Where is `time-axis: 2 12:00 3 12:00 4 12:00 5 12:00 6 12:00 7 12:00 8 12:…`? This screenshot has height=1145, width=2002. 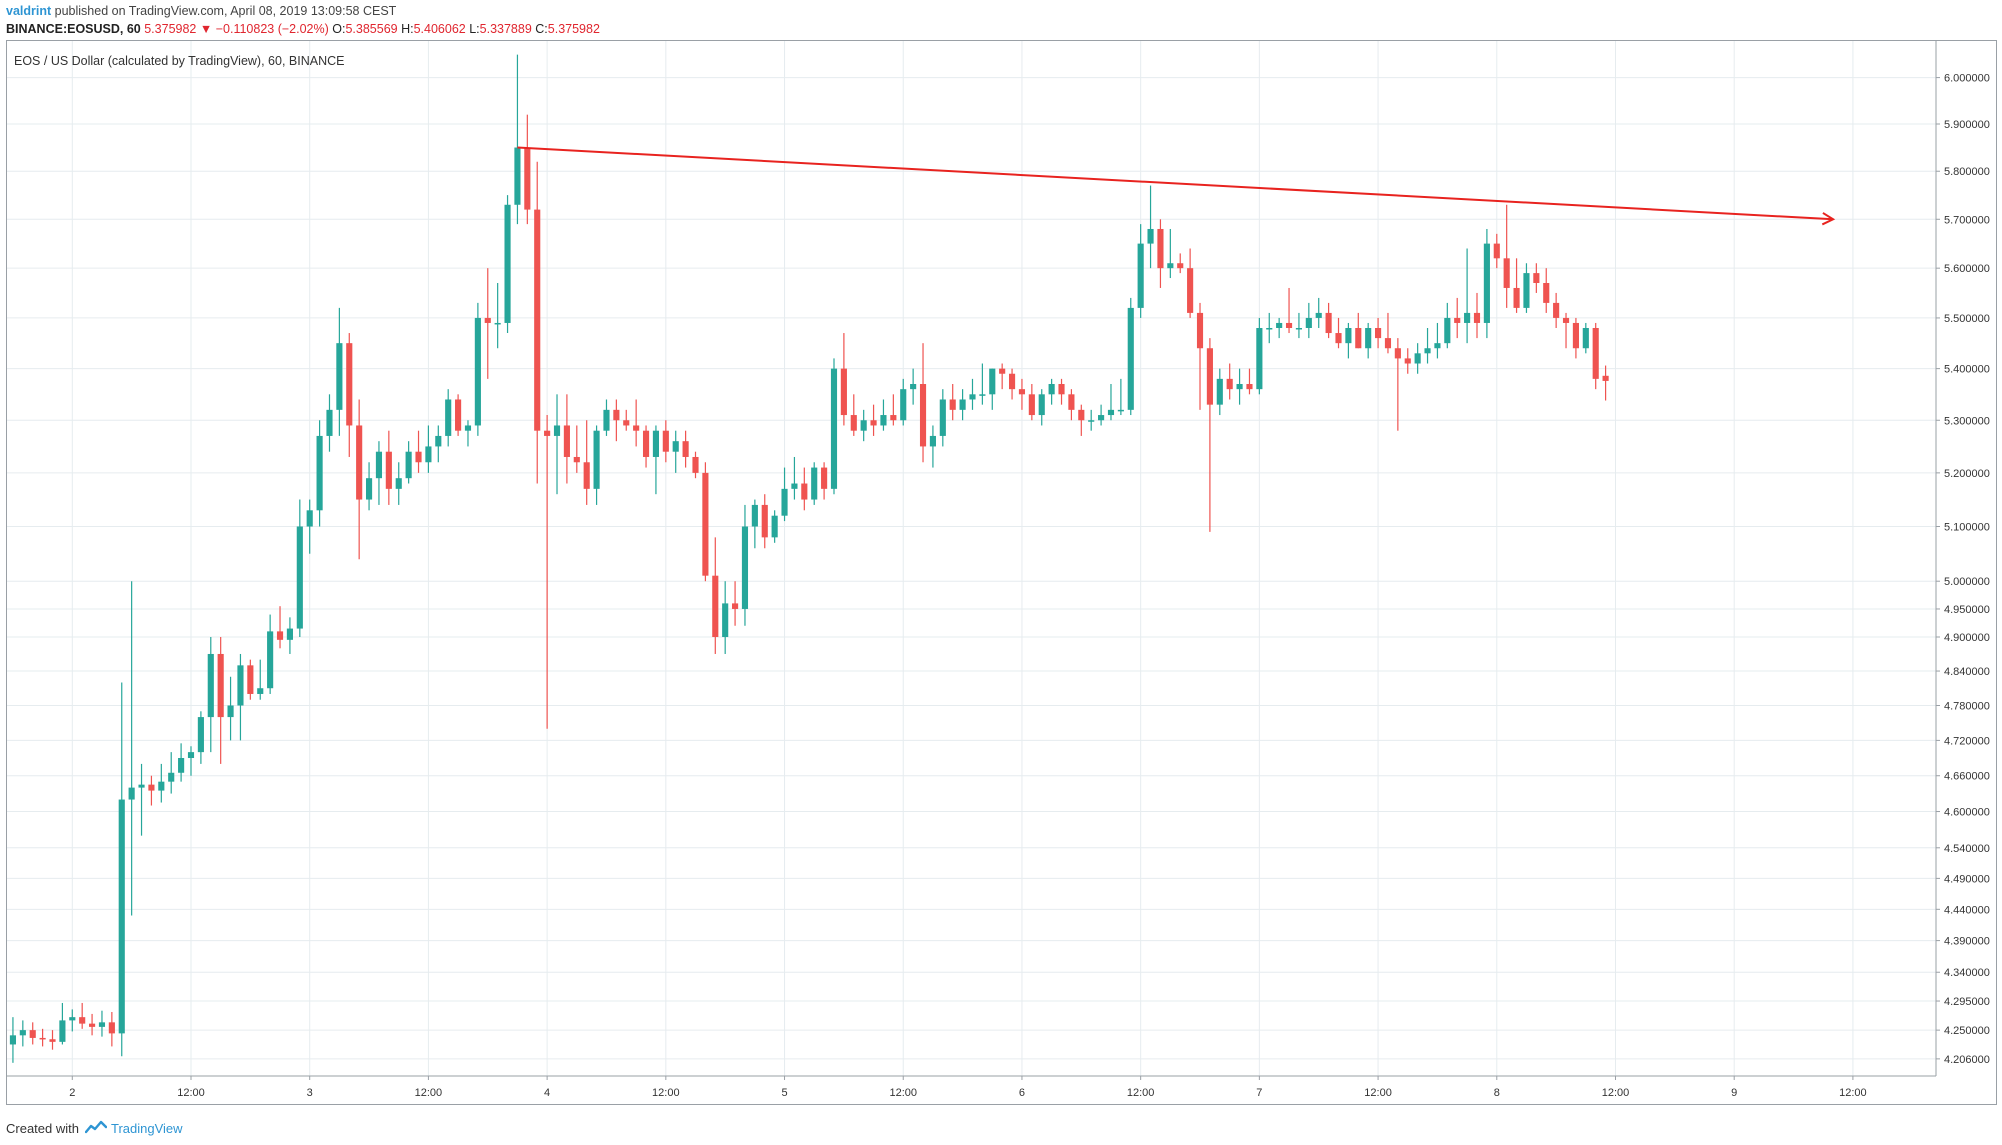 time-axis: 2 12:00 3 12:00 4 12:00 5 12:00 6 12:00 7 12:00 8 12:… is located at coordinates (971, 1087).